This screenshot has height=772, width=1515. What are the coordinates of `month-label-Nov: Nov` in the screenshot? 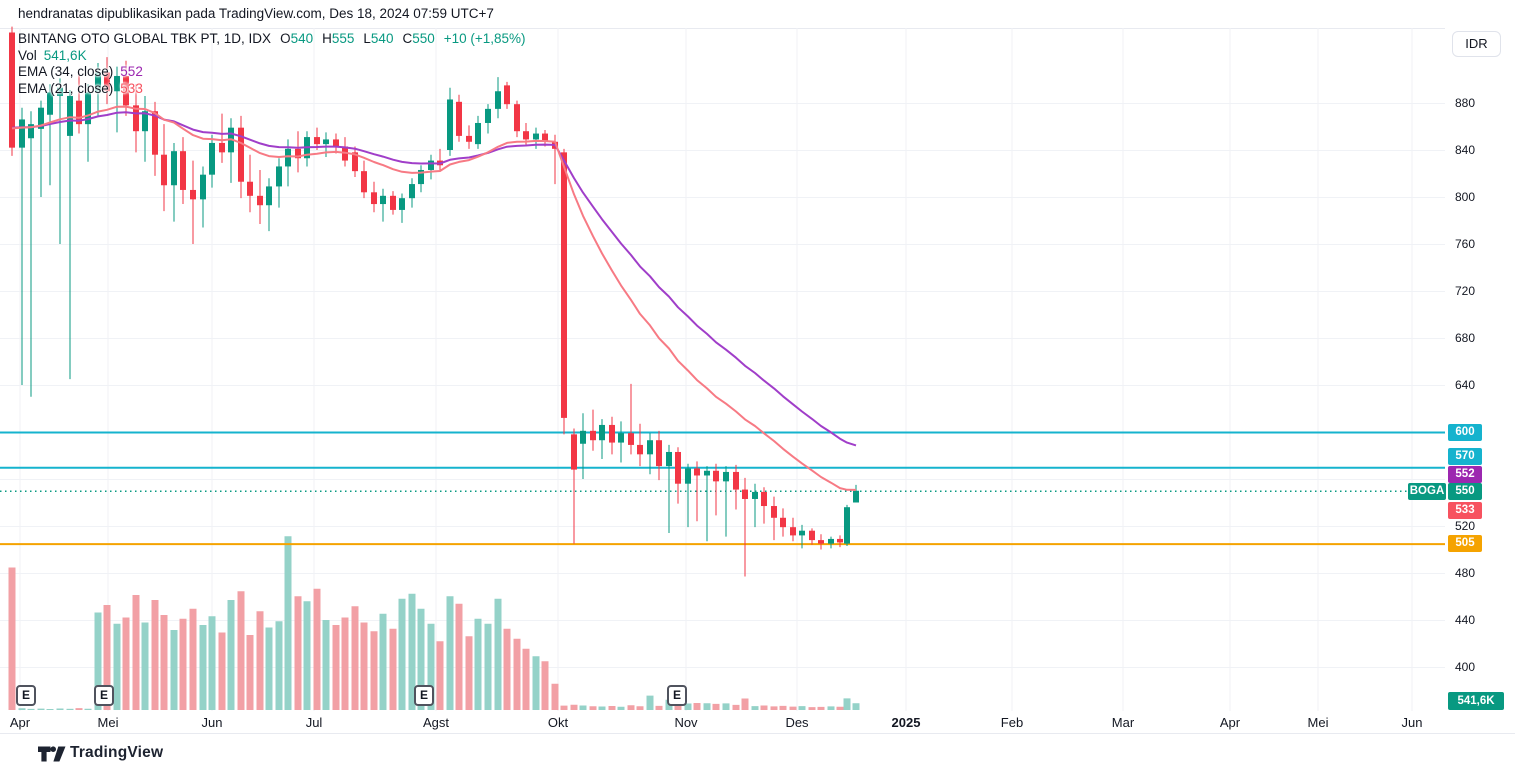 It's located at (686, 722).